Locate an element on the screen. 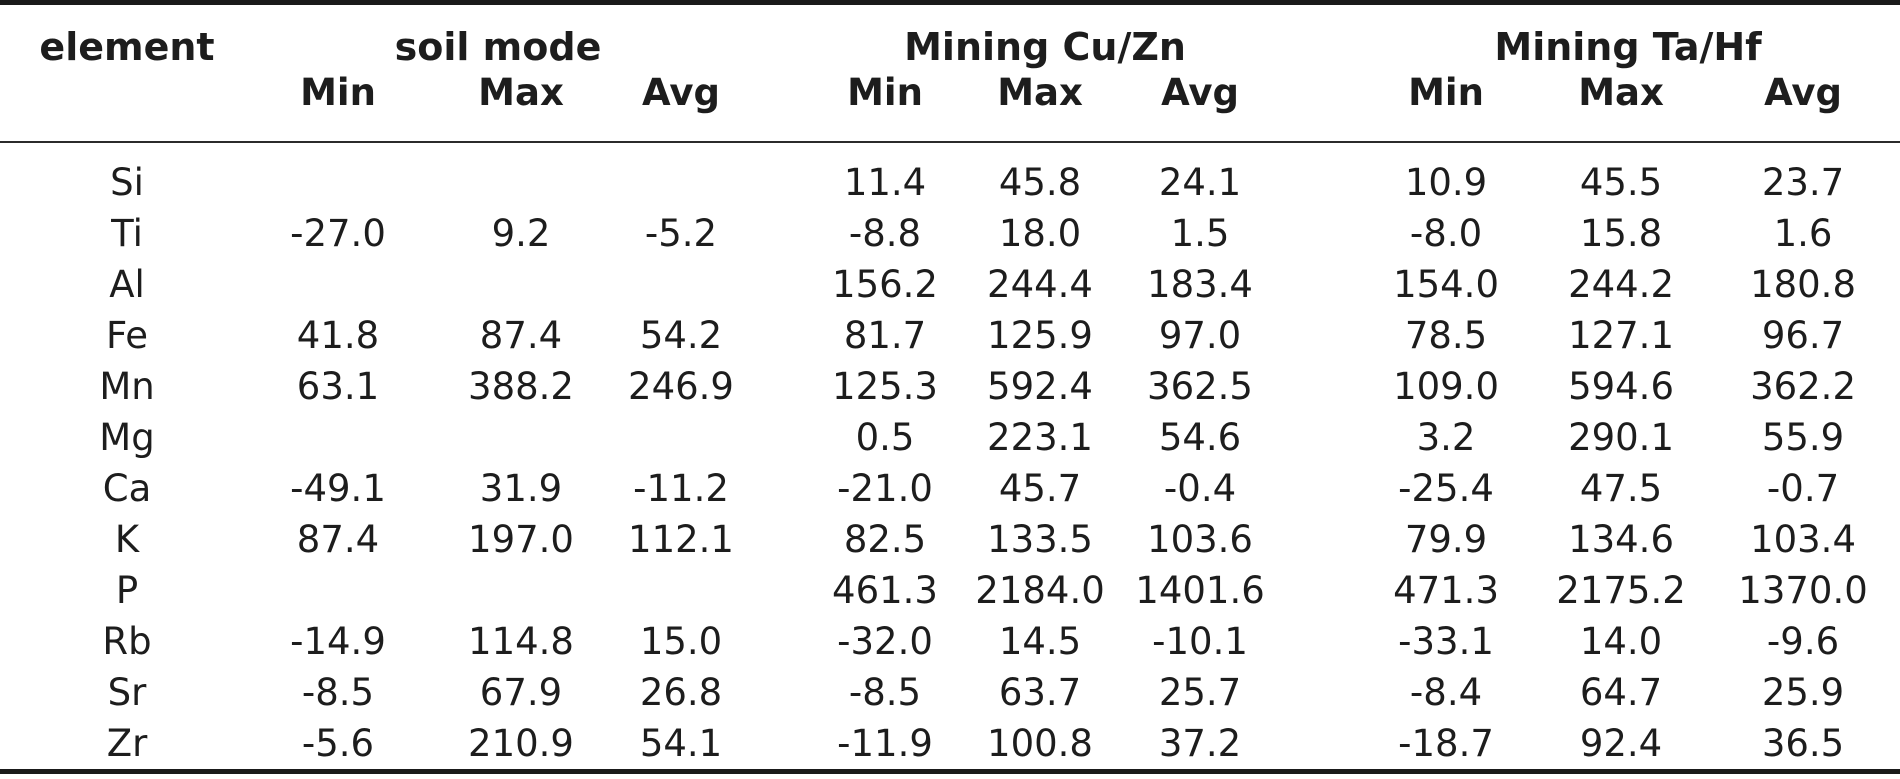  mining-cu-zn-min-cell: 461.3 is located at coordinates (885, 590).